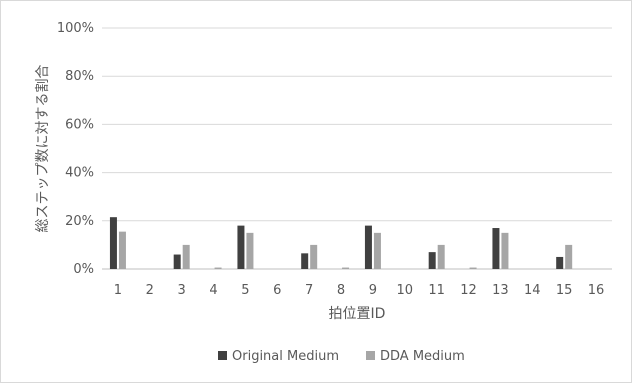 The width and height of the screenshot is (632, 383). Describe the element at coordinates (468, 290) in the screenshot. I see `x-tick-label: 12` at that location.